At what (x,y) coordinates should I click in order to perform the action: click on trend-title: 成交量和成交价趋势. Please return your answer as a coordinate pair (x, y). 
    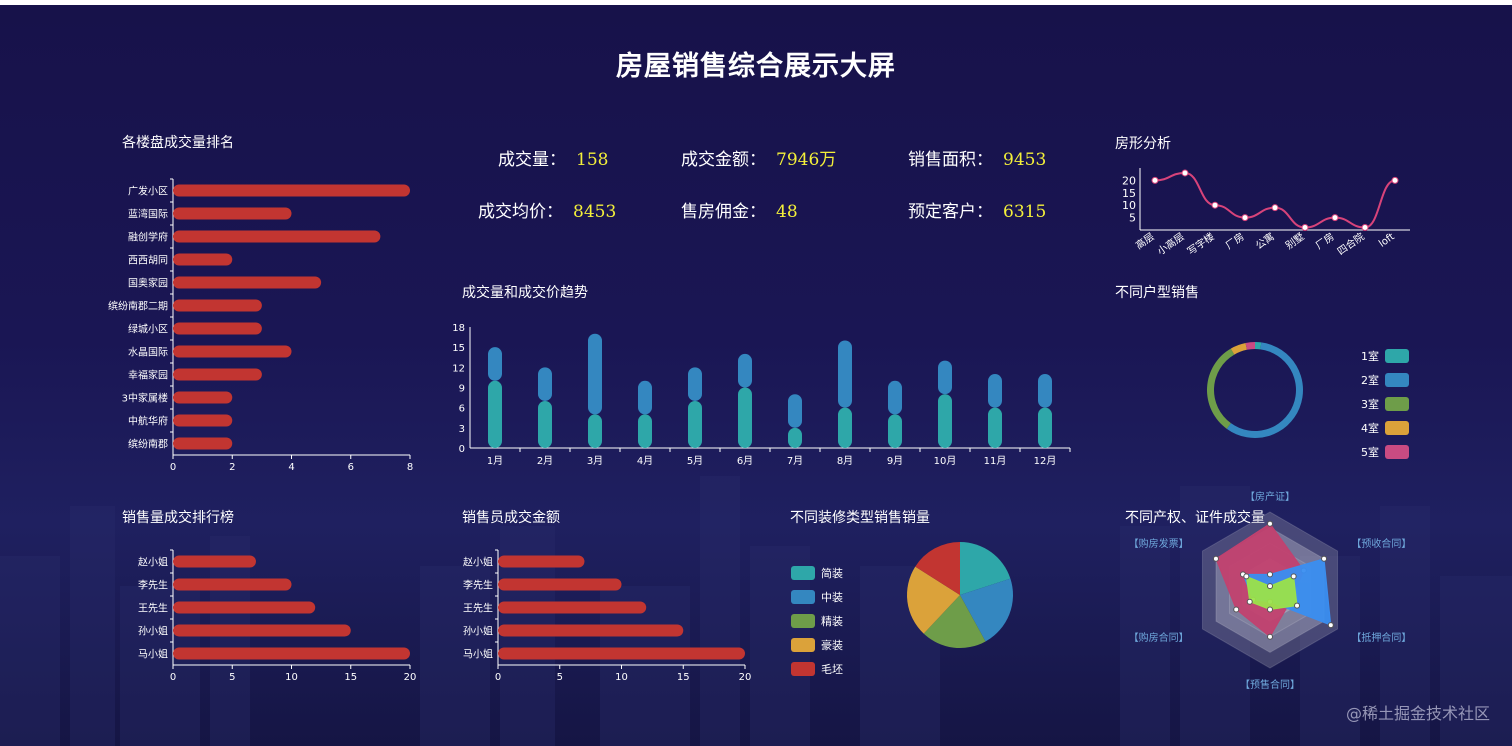
    Looking at the image, I should click on (525, 293).